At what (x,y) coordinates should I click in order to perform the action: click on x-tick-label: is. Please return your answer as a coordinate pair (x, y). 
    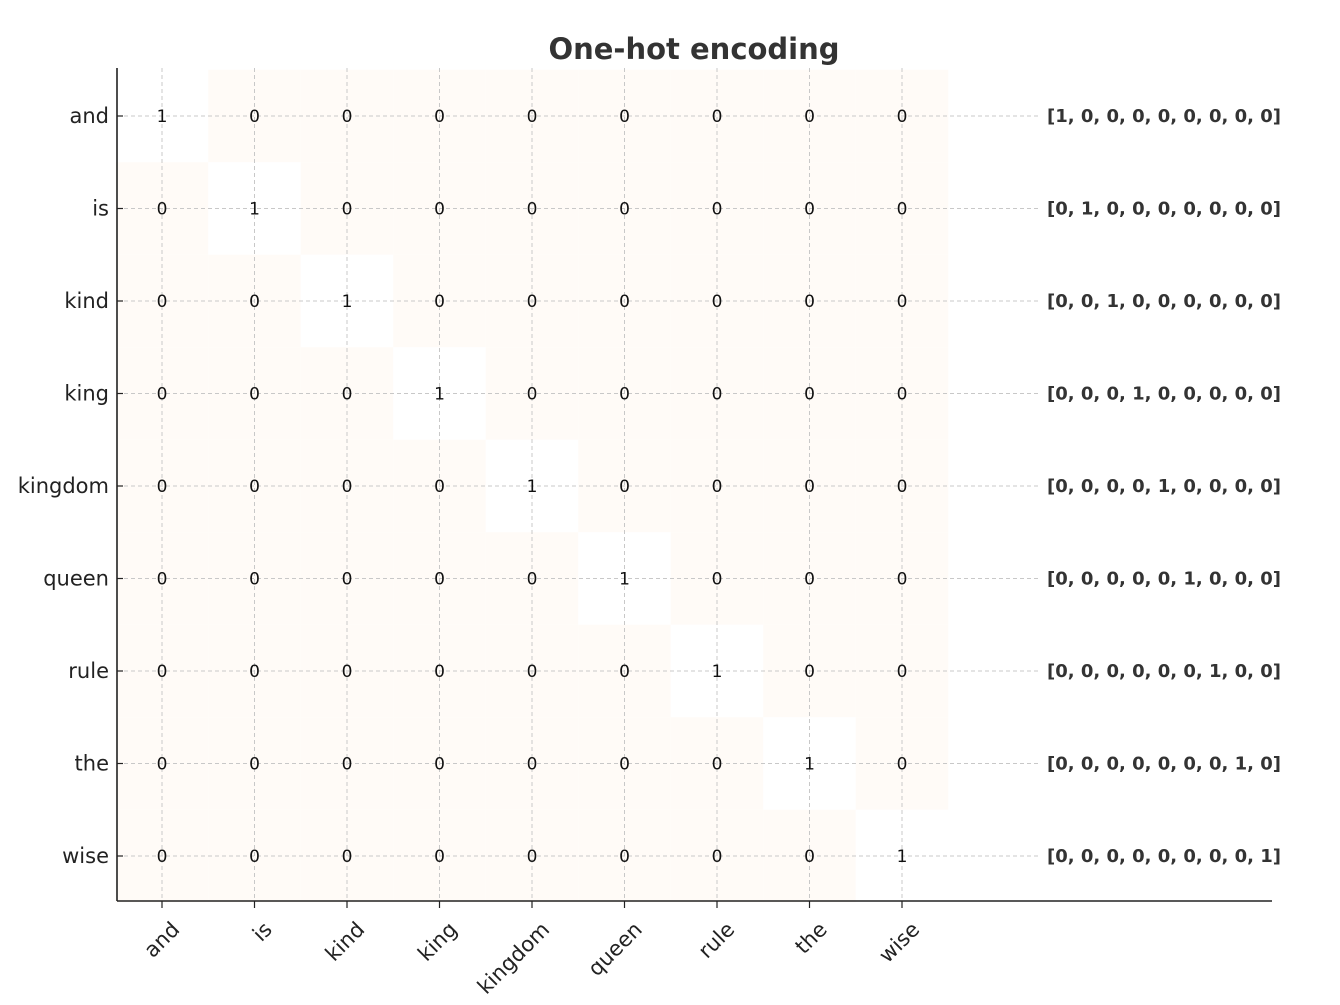
    Looking at the image, I should click on (262, 931).